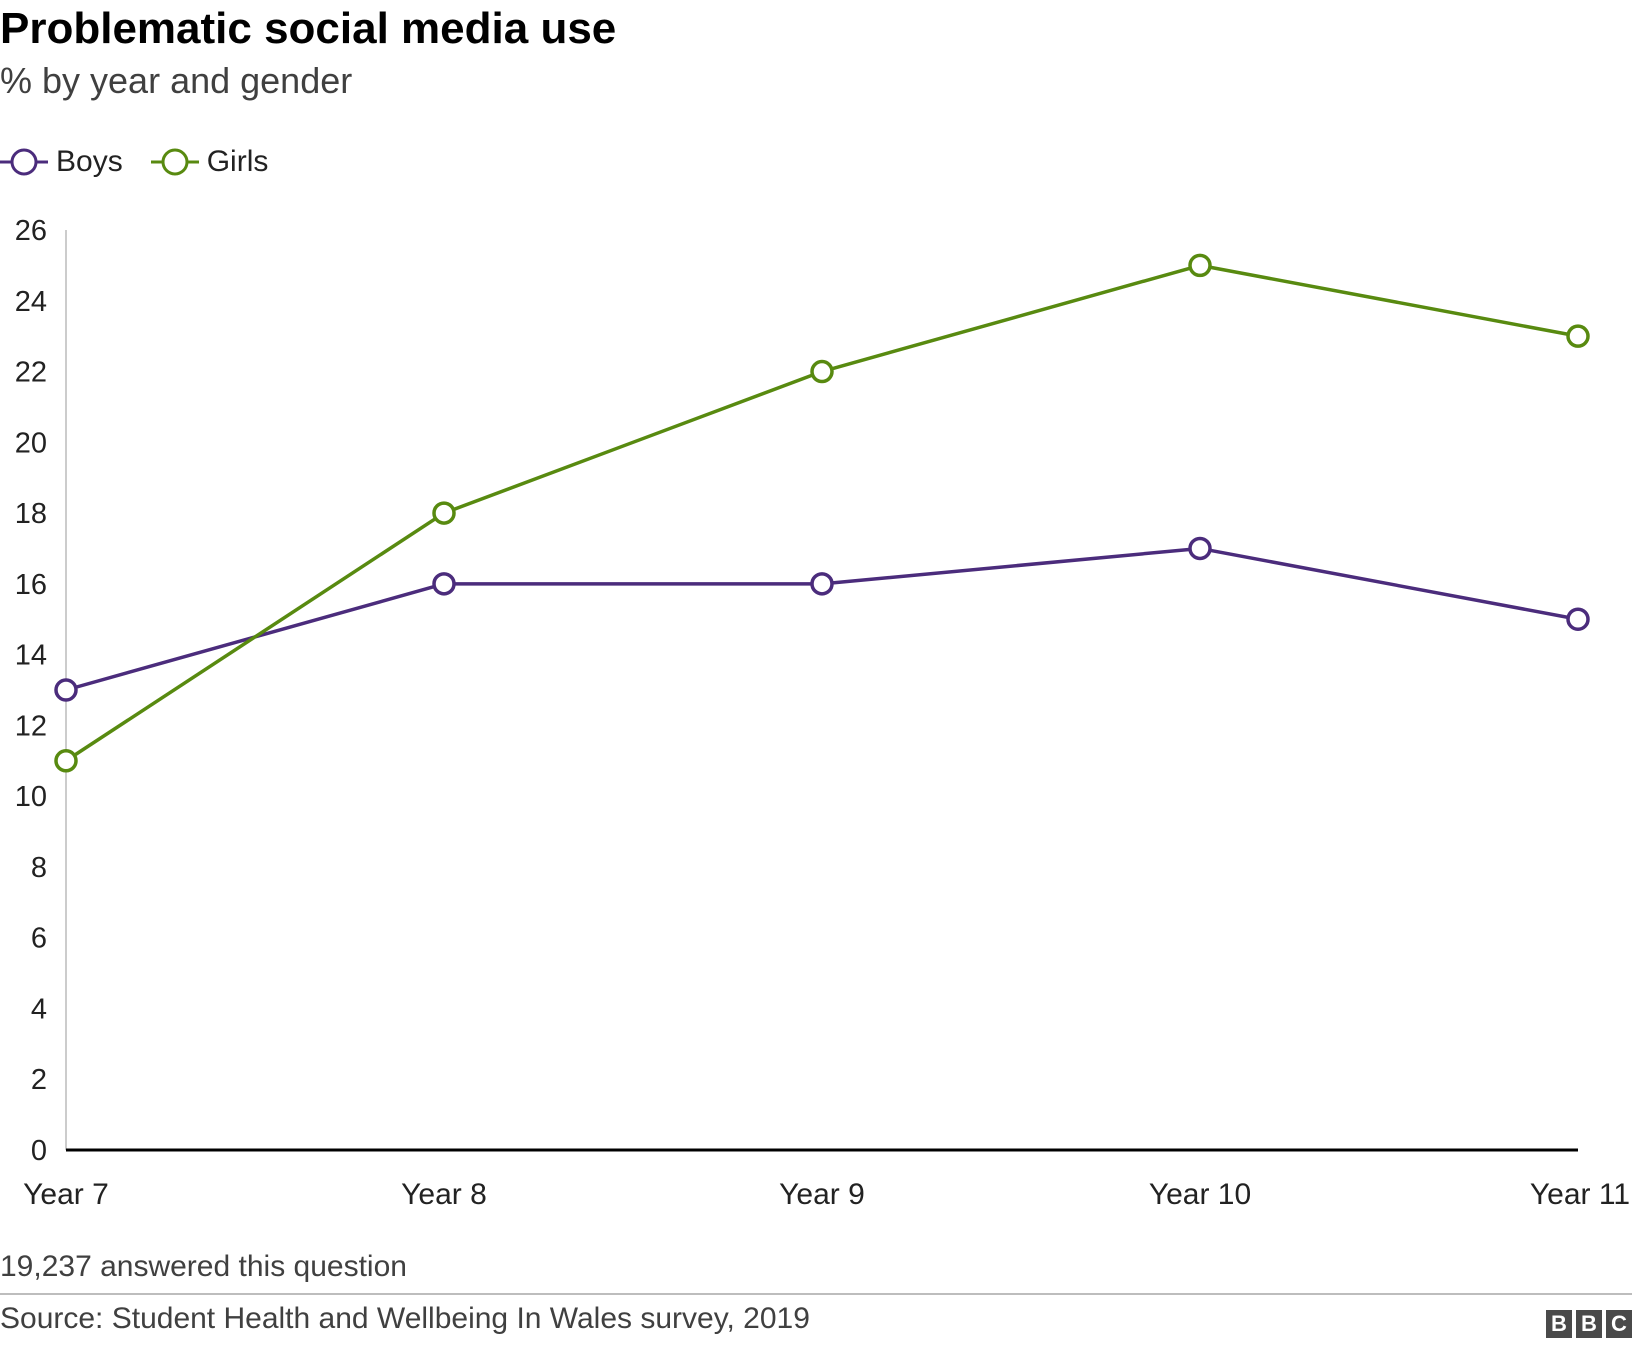  Describe the element at coordinates (39, 1151) in the screenshot. I see `y-tick-label: 0` at that location.